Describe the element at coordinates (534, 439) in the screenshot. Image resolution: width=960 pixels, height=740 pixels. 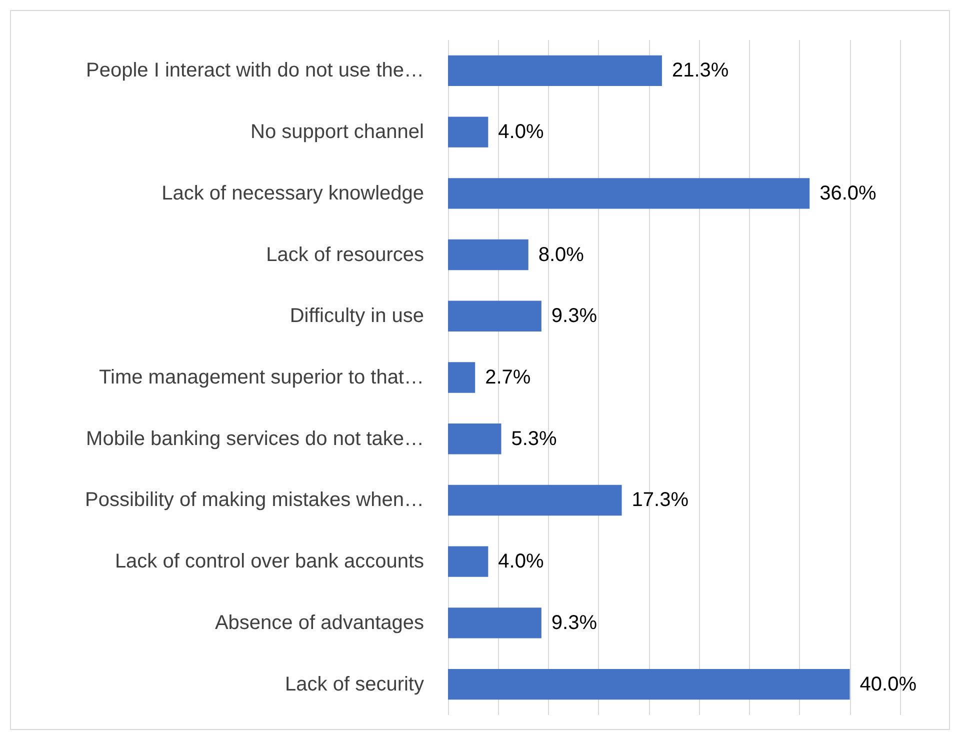
I see `data-label: 5.3%` at that location.